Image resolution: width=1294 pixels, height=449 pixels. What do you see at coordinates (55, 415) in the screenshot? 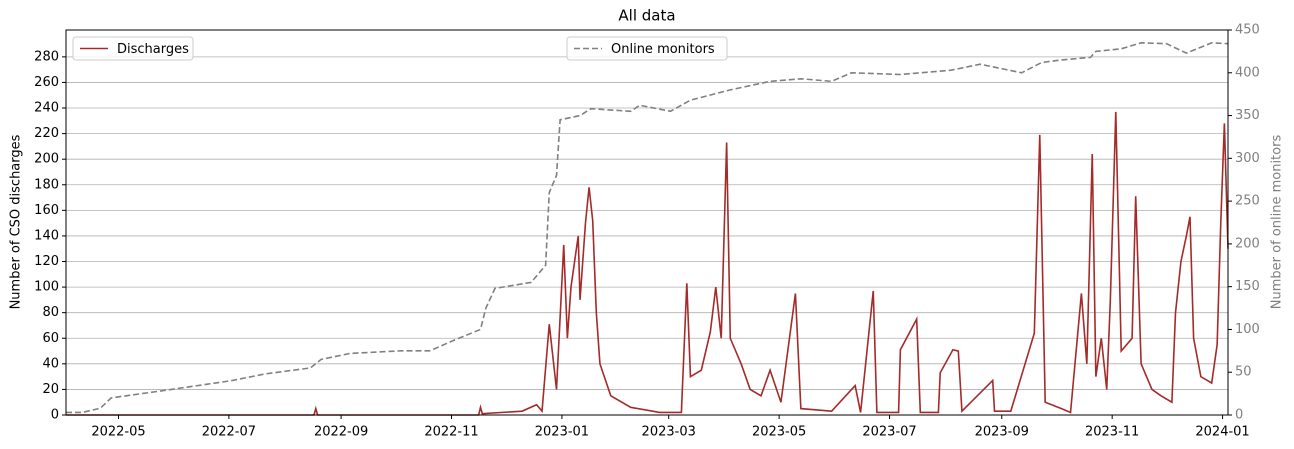
I see `y-tick-label: 0` at bounding box center [55, 415].